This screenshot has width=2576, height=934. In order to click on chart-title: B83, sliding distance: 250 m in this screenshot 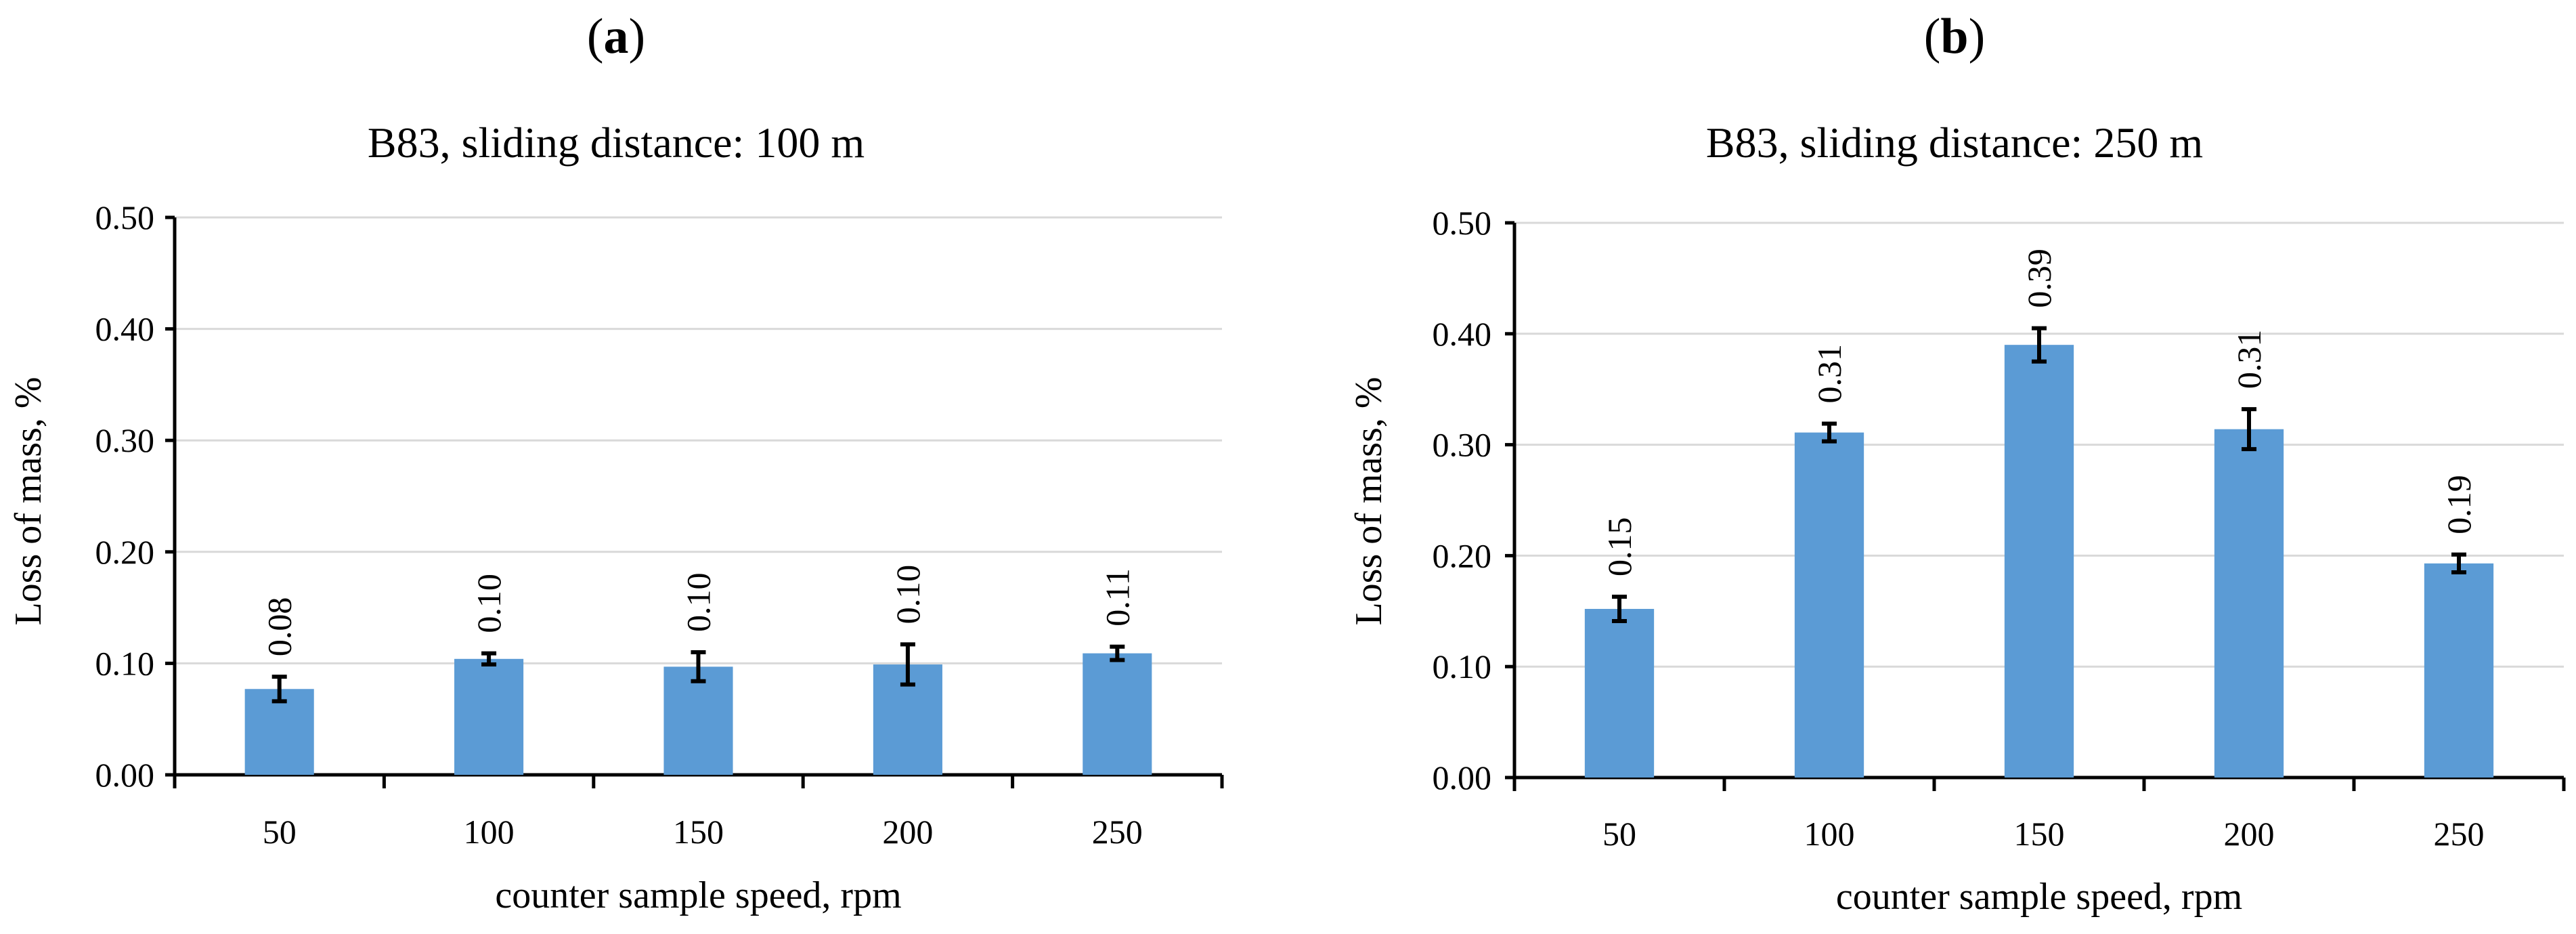, I will do `click(1954, 143)`.